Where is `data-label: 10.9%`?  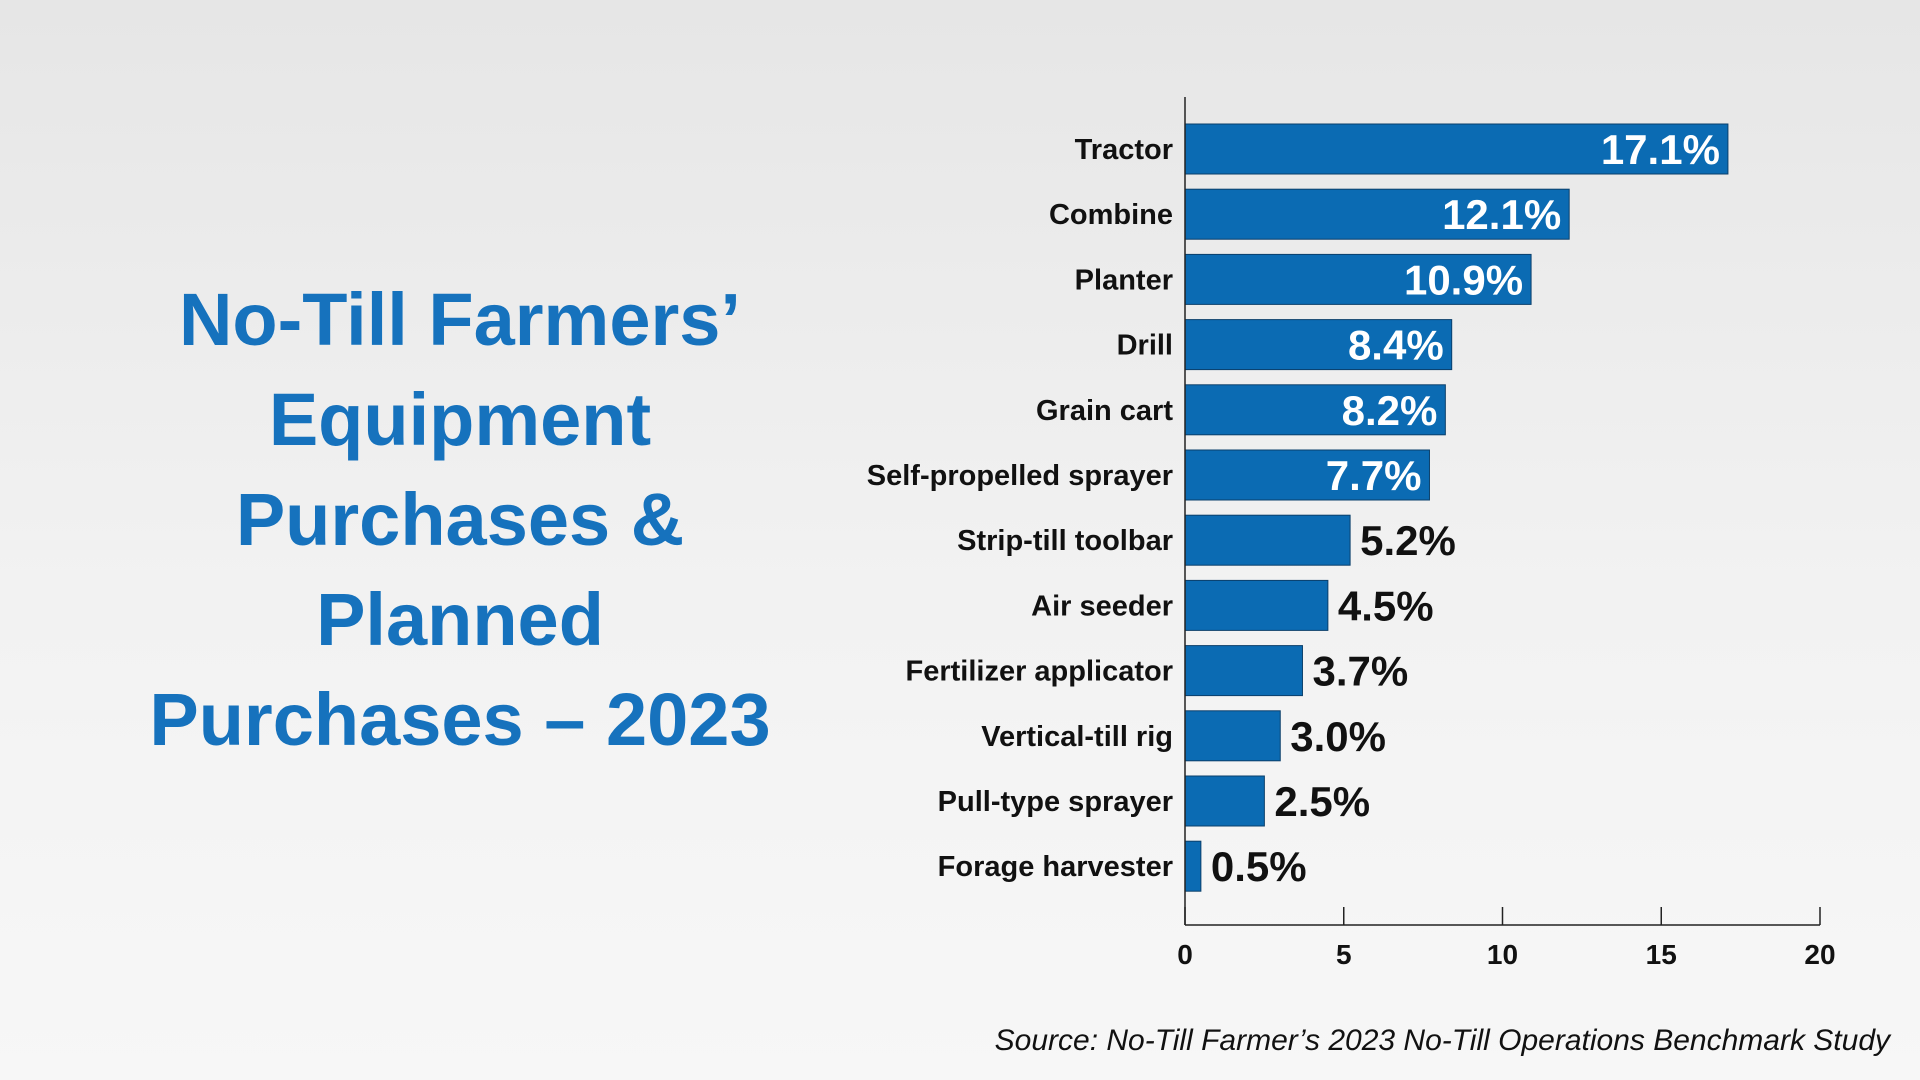
data-label: 10.9% is located at coordinates (1463, 279).